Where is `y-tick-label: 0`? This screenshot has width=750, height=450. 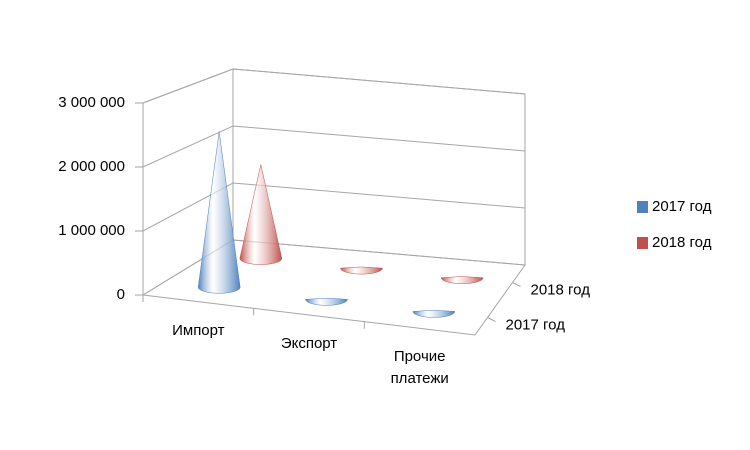
y-tick-label: 0 is located at coordinates (121, 294).